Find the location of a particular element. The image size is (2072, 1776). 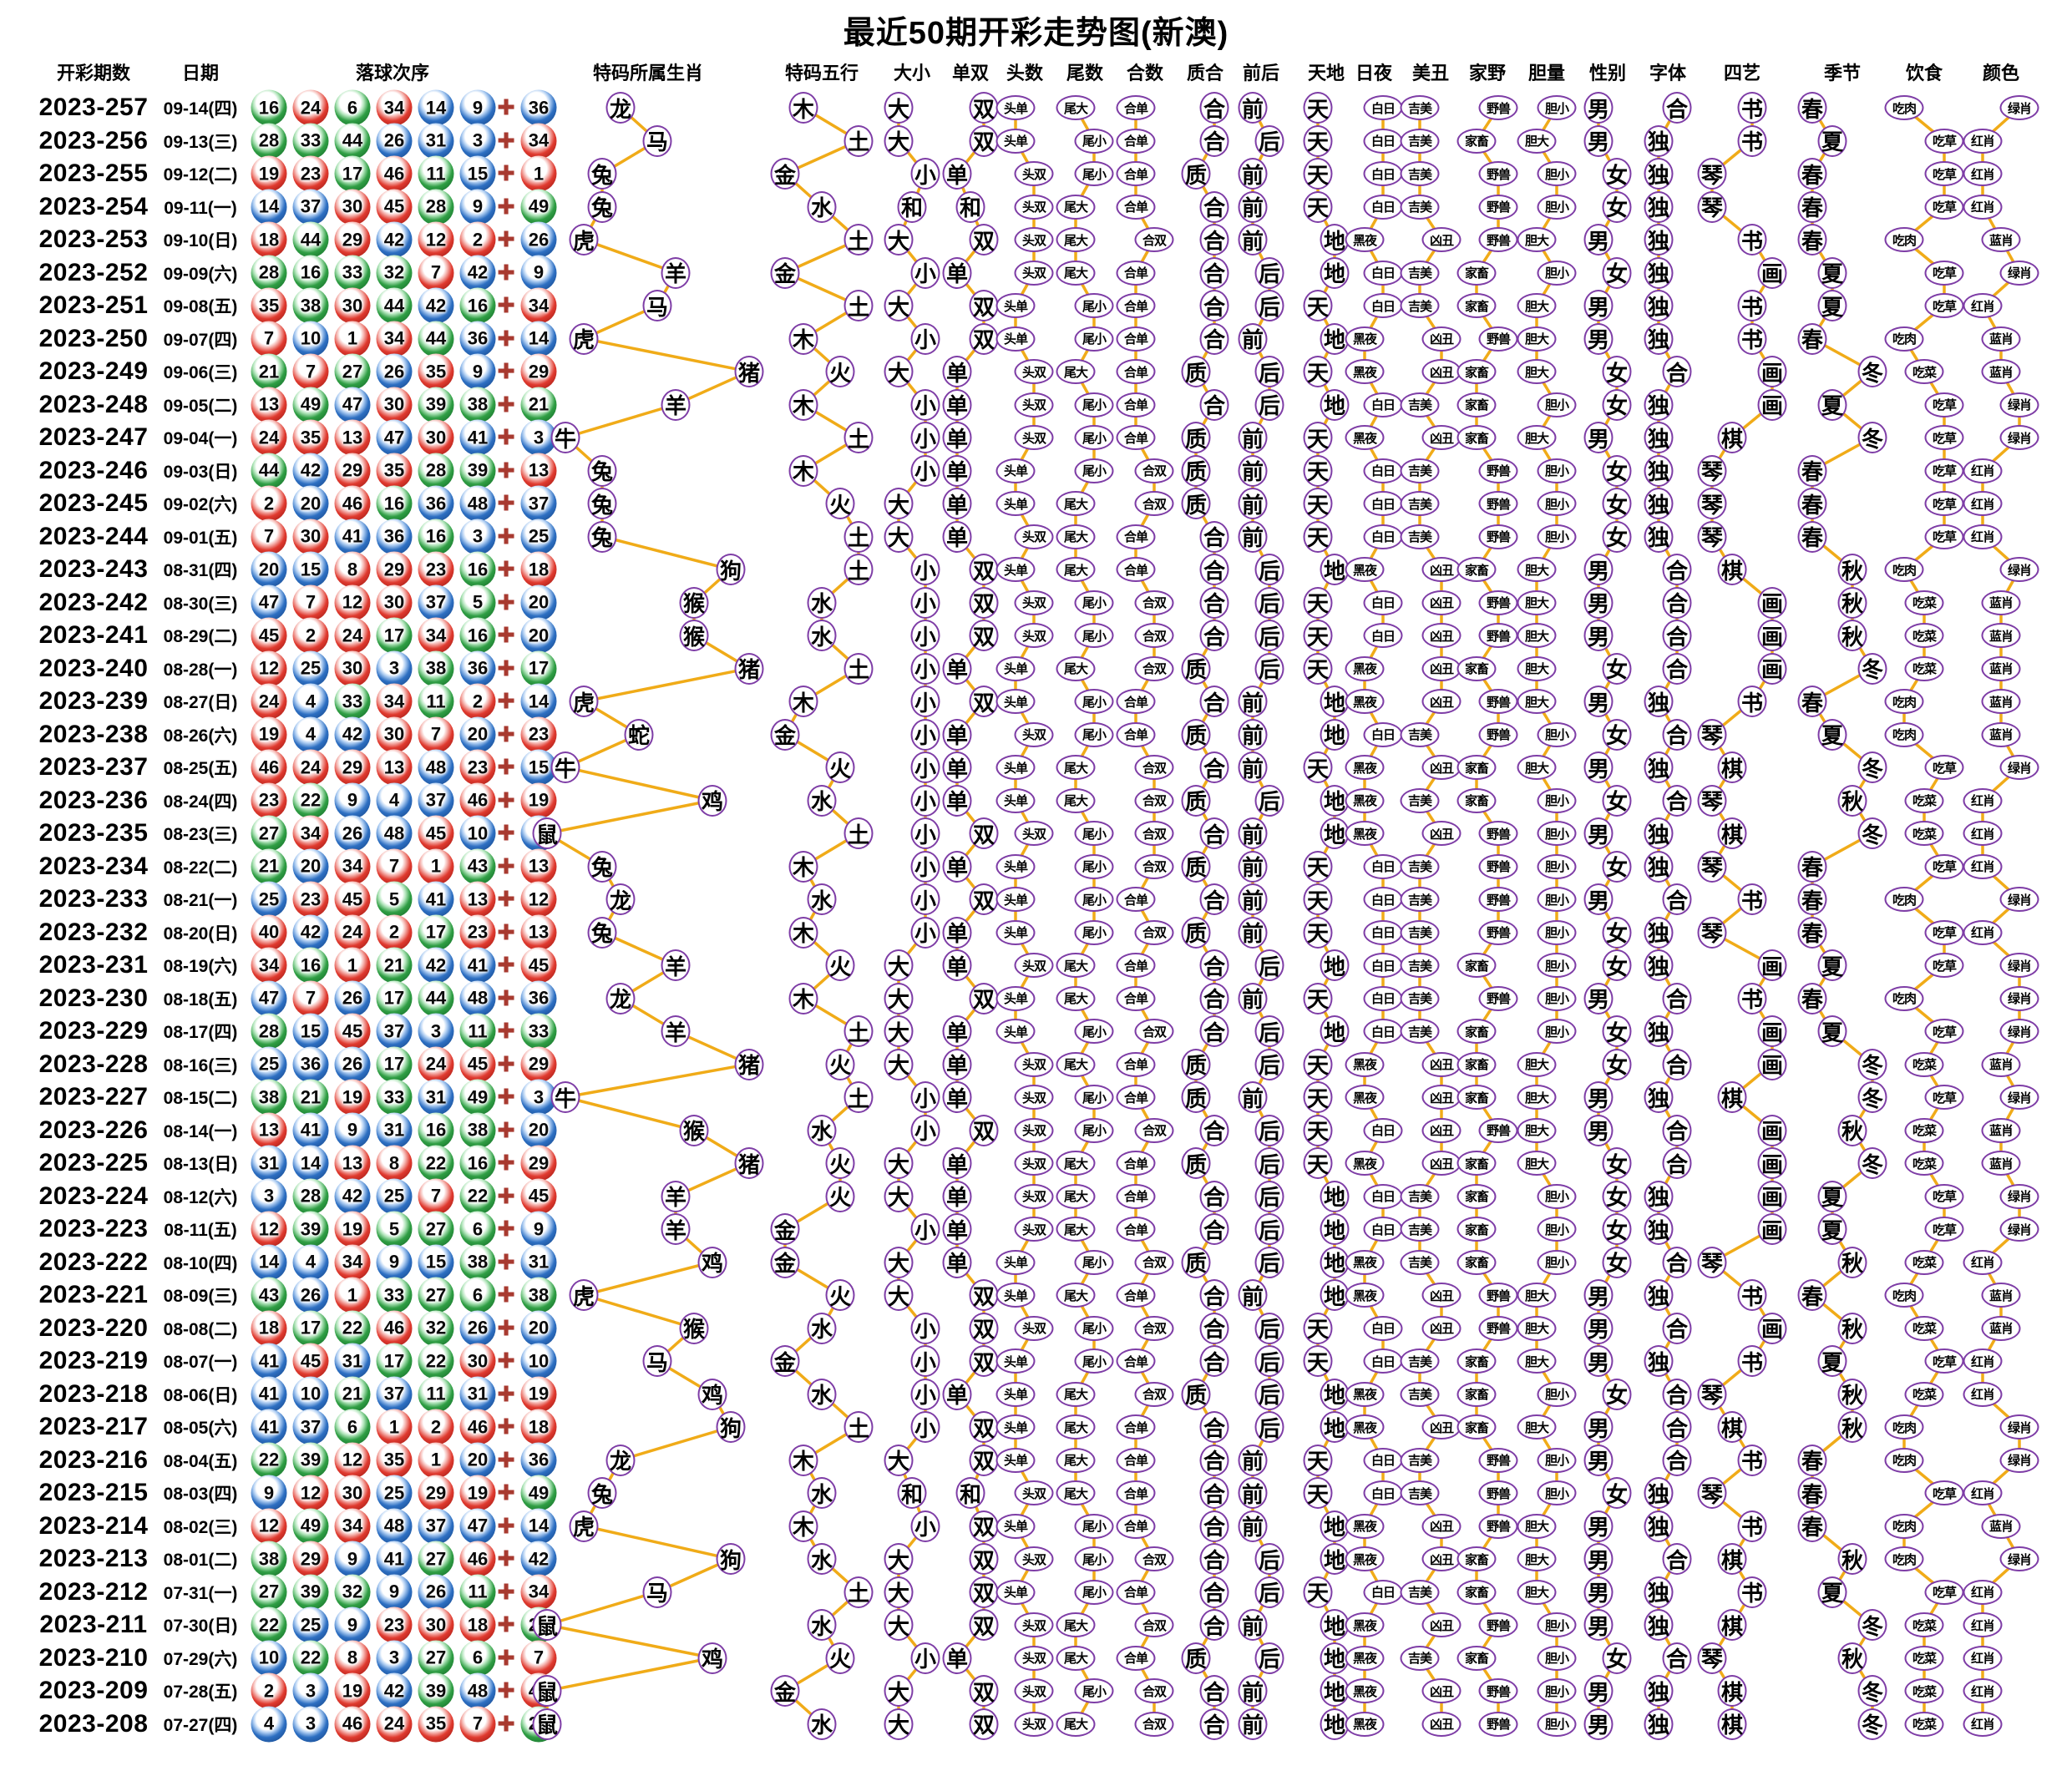

trend-circle-ziti: 合 is located at coordinates (1677, 1130).